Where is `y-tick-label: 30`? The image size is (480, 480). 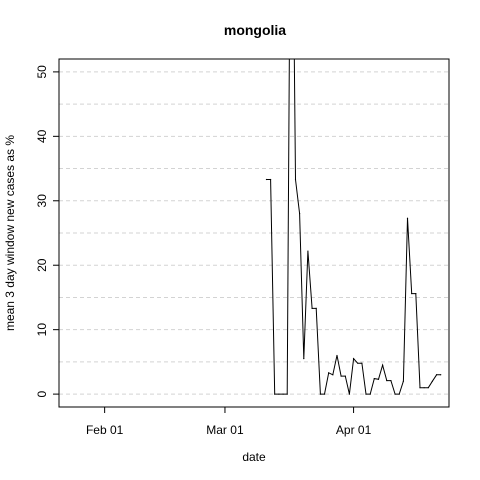
y-tick-label: 30 is located at coordinates (42, 201).